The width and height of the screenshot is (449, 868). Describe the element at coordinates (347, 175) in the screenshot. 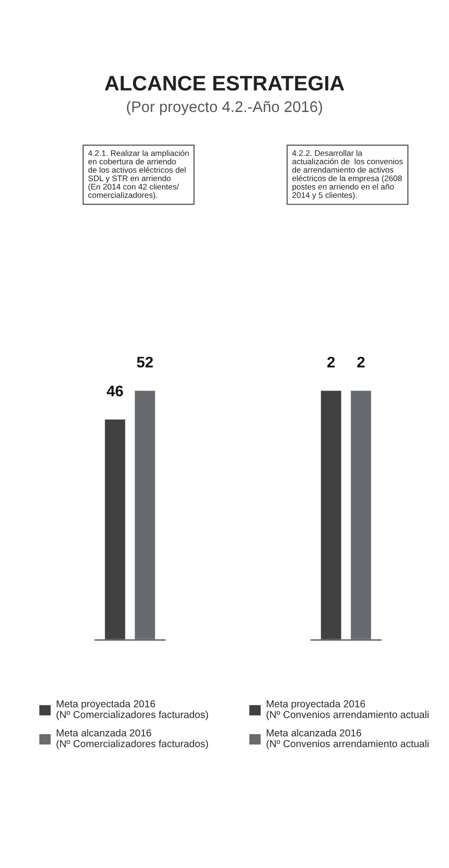

I see `text: 4.2.2. Desarrollar la actualización de los convenios de arrendamiento de activos eléctricos de la empresa (2608 postes en arriendo en el año 2014 y 5 clientes).` at that location.